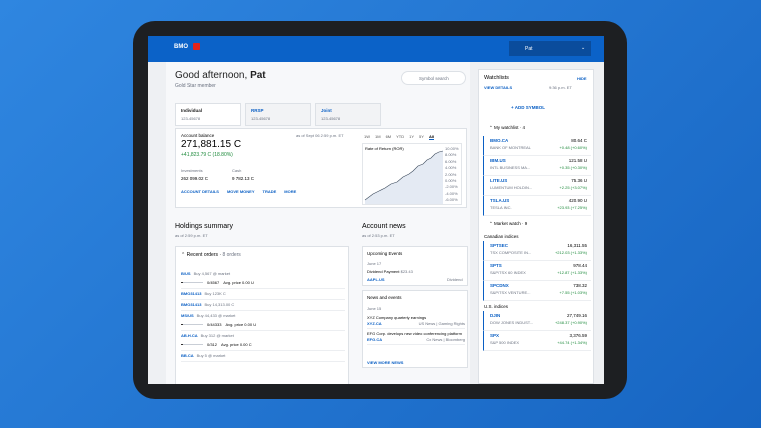 The width and height of the screenshot is (761, 428). I want to click on watch-price: 75.36 U, so click(579, 180).